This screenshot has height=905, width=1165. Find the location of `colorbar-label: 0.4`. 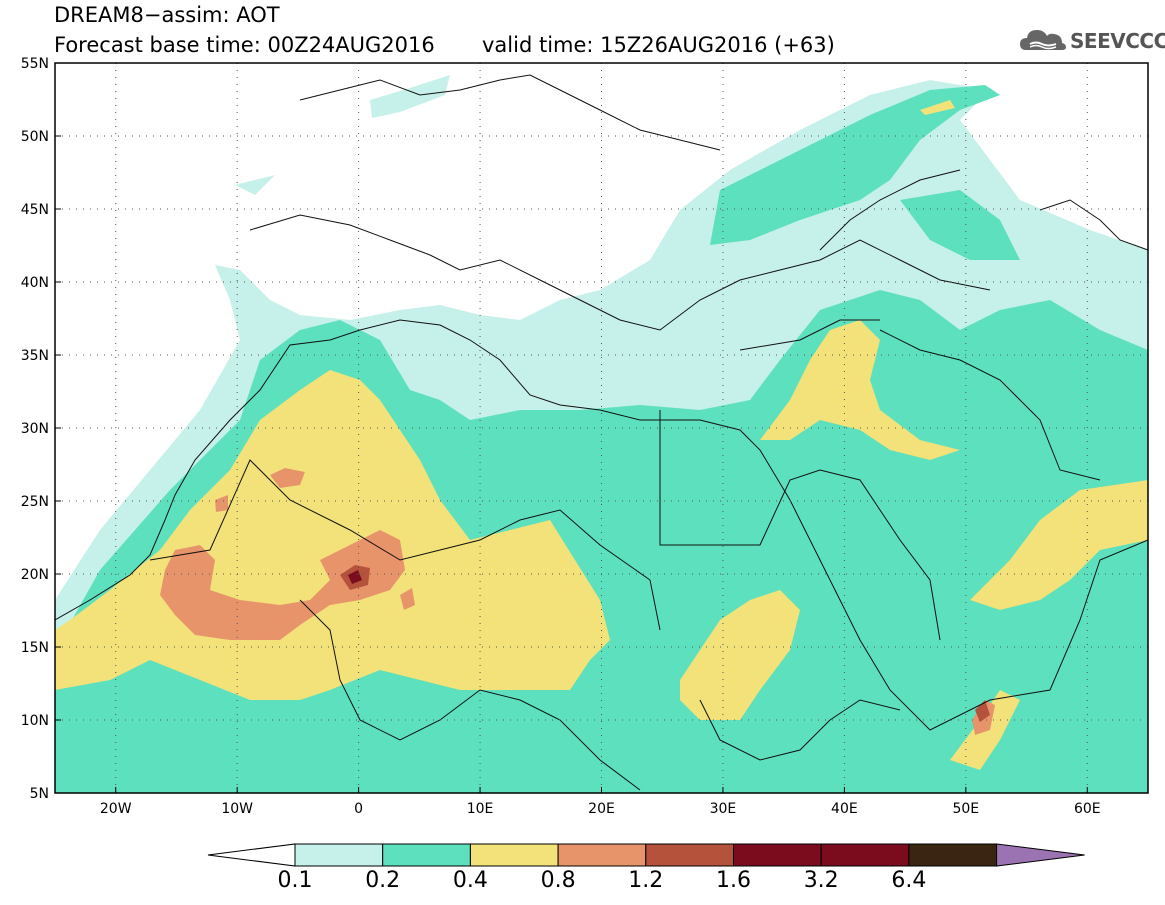

colorbar-label: 0.4 is located at coordinates (470, 880).